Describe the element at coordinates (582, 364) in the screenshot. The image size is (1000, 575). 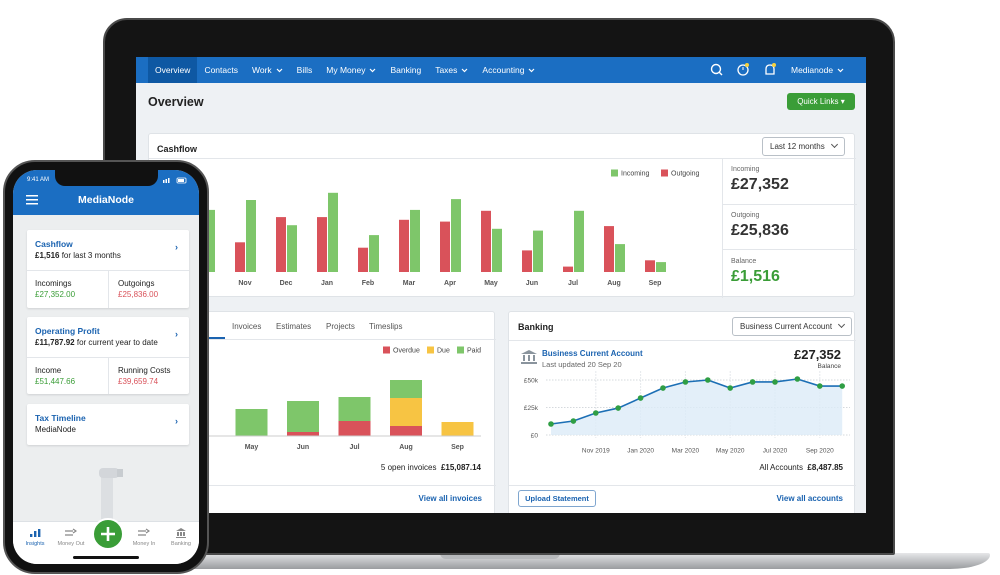
I see `last-updated: Last updated 20 Sep 20` at that location.